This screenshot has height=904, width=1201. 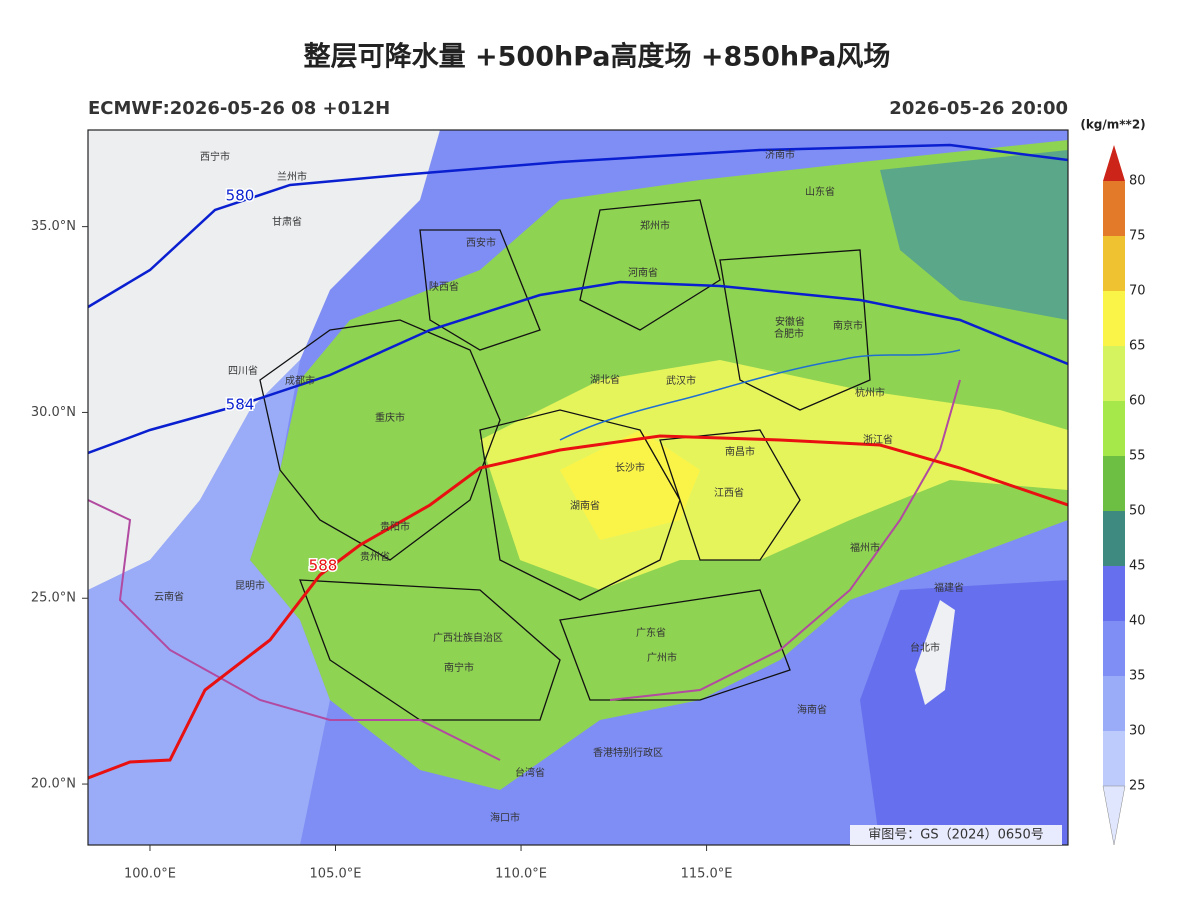 What do you see at coordinates (468, 637) in the screenshot?
I see `place-label: 广西壮族自治区` at bounding box center [468, 637].